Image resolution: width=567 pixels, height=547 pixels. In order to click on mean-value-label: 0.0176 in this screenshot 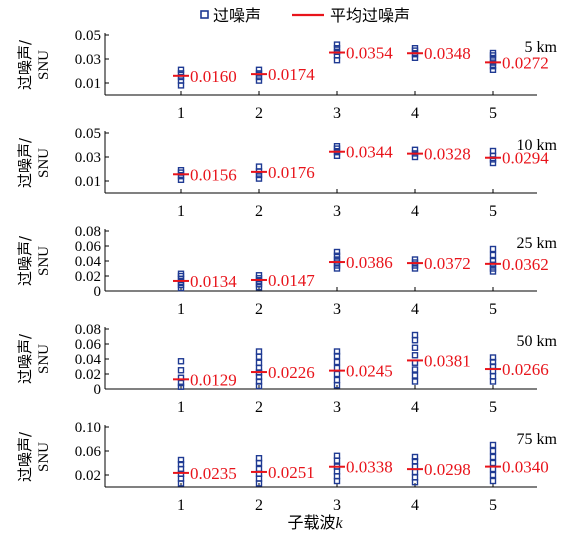, I will do `click(291, 172)`.